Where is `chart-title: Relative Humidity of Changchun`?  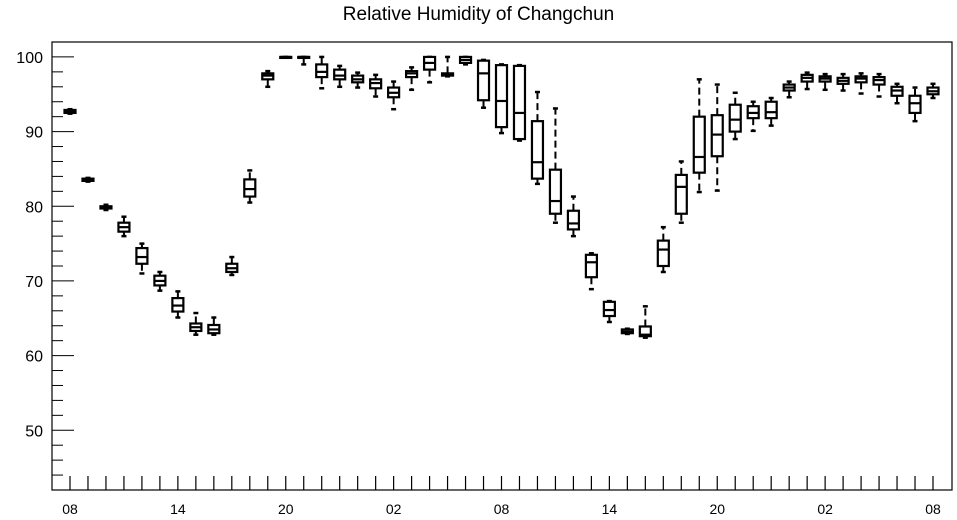
chart-title: Relative Humidity of Changchun is located at coordinates (478, 14).